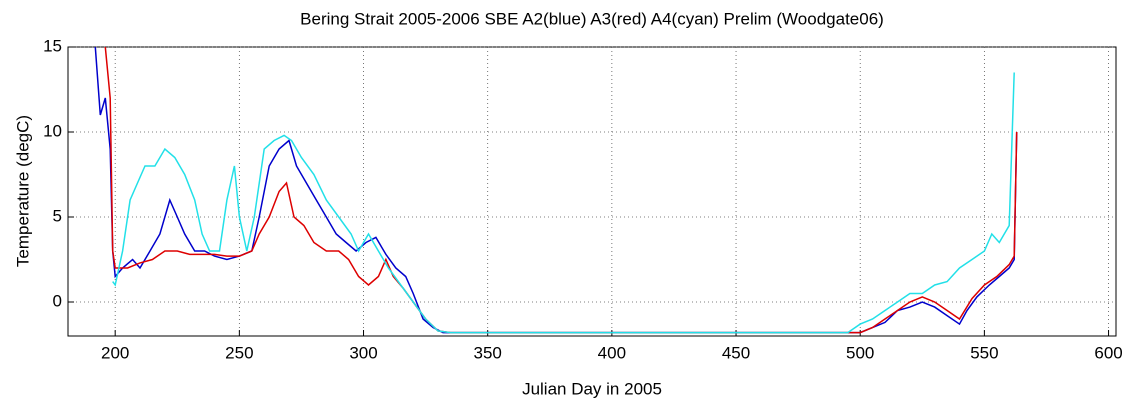 The width and height of the screenshot is (1122, 406). What do you see at coordinates (115, 352) in the screenshot?
I see `x-tick-label: 200` at bounding box center [115, 352].